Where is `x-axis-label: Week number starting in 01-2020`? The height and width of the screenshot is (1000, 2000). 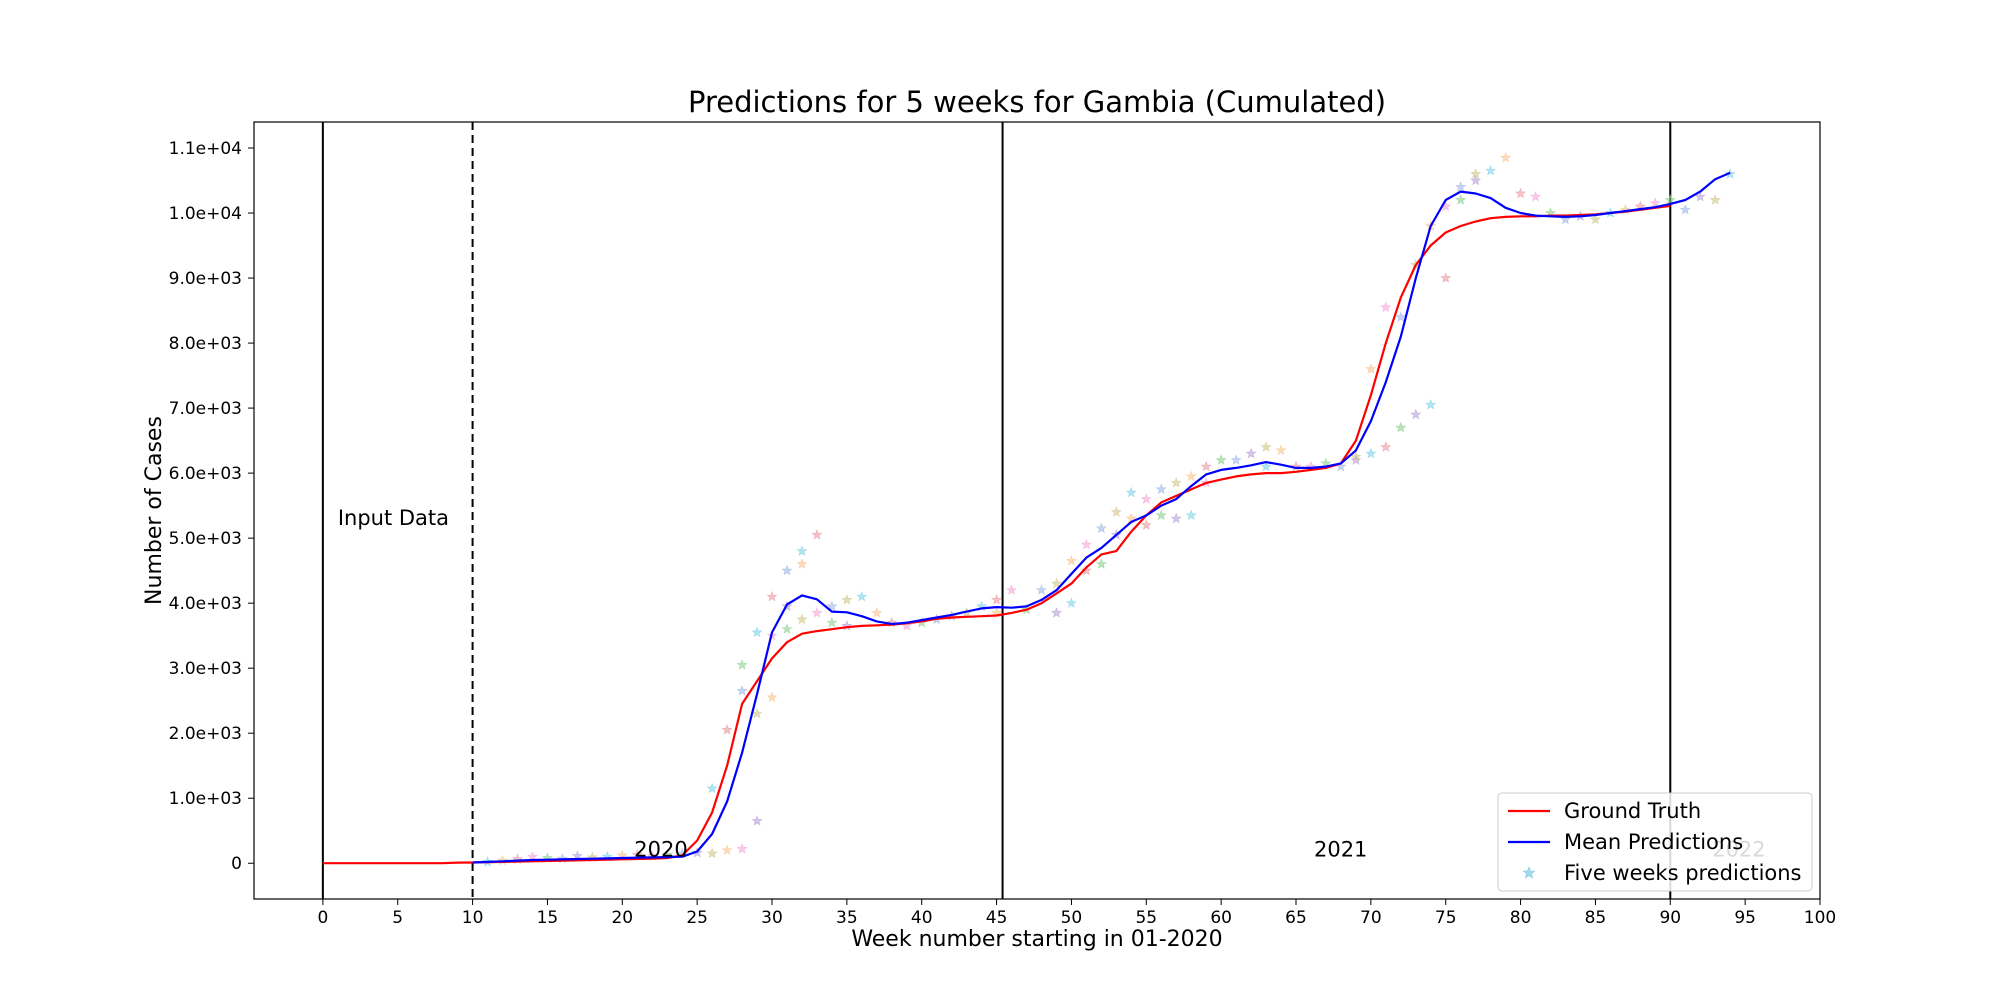 x-axis-label: Week number starting in 01-2020 is located at coordinates (1036, 939).